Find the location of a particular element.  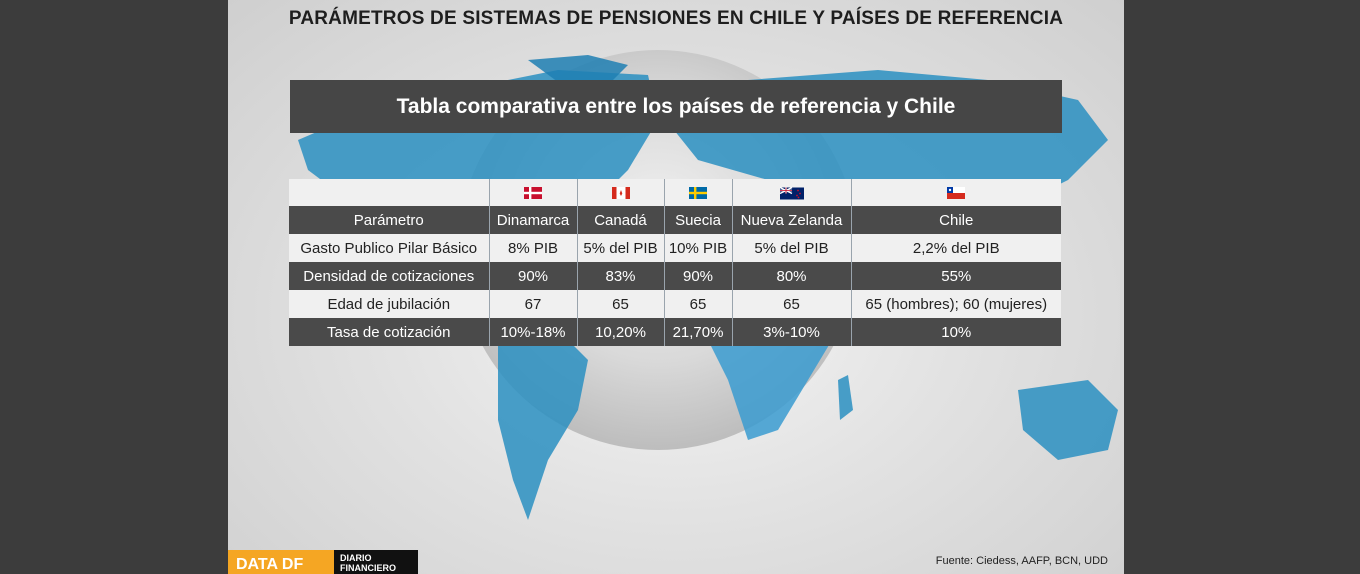

map-greenland is located at coordinates (578, 70).